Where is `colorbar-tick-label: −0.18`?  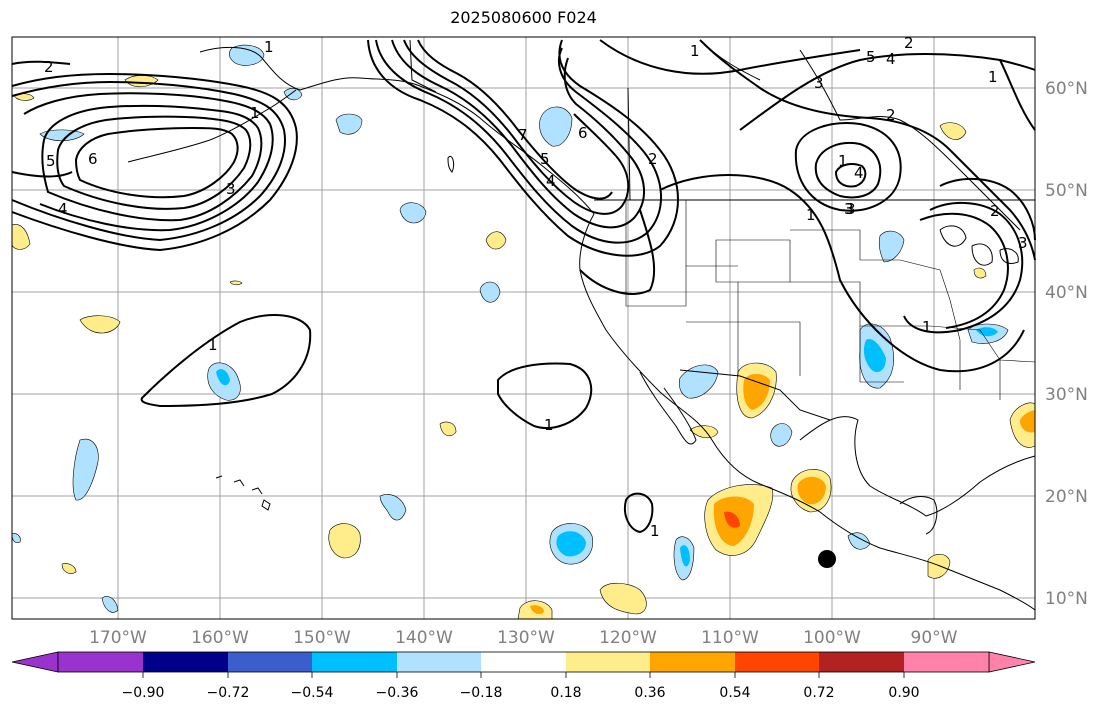 colorbar-tick-label: −0.18 is located at coordinates (481, 693).